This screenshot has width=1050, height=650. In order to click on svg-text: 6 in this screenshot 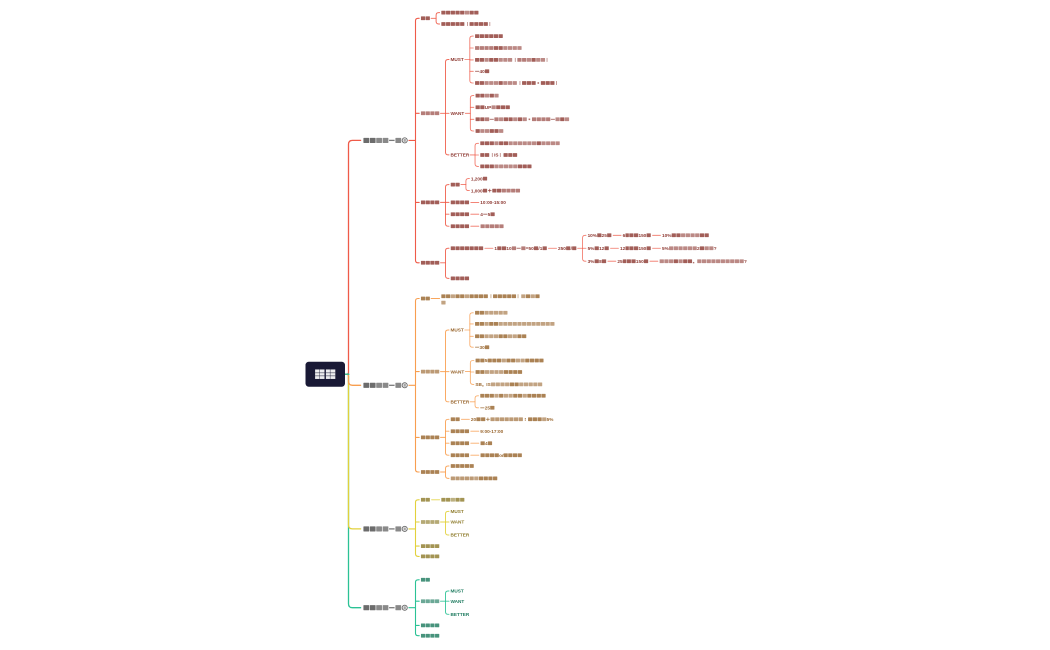, I will do `click(624, 235)`.